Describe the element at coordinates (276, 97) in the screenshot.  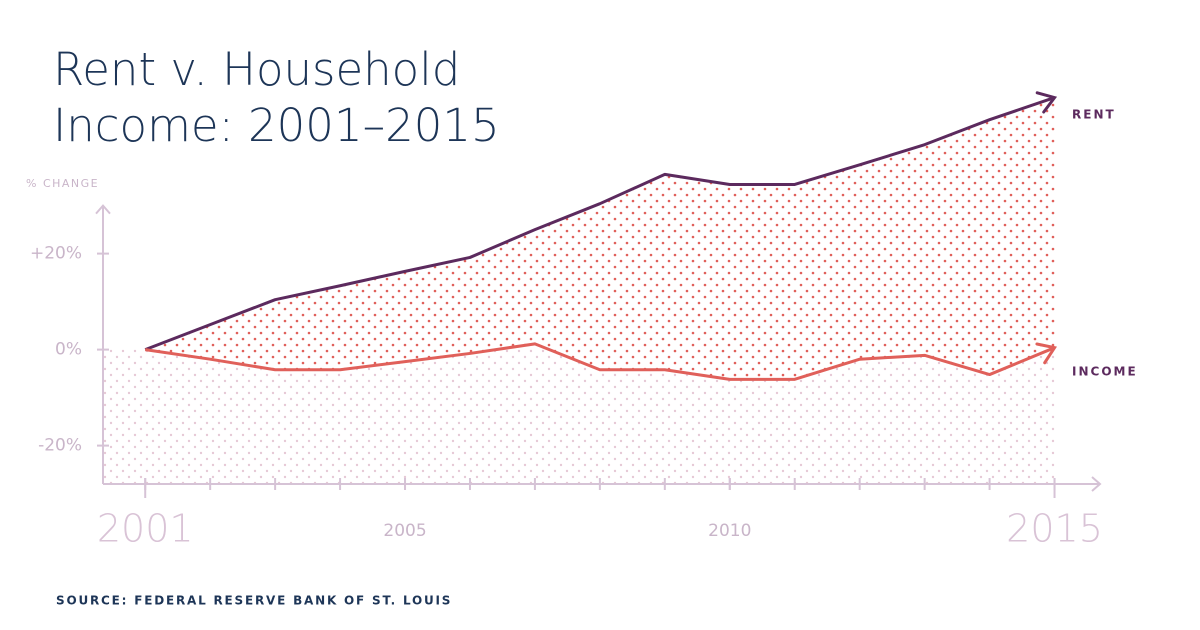
I see `chart-title: Rent v. Household Income: 2001–2015` at that location.